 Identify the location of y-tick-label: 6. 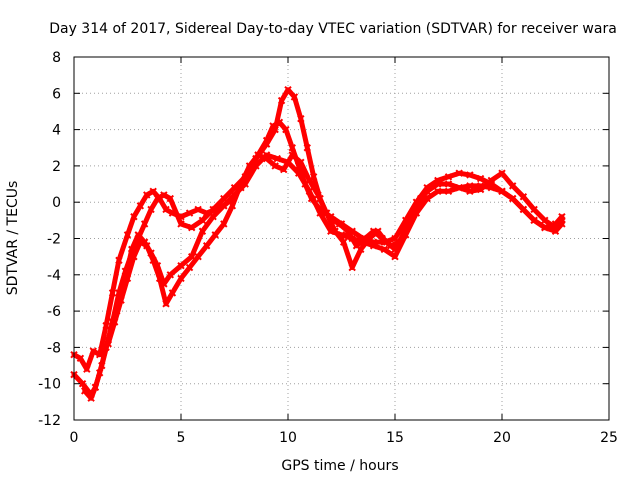
(56, 94).